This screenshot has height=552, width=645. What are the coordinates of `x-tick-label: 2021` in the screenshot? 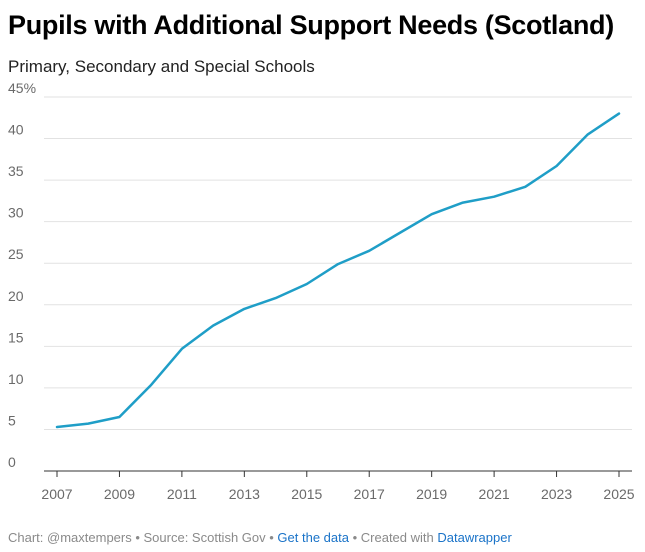 It's located at (494, 494).